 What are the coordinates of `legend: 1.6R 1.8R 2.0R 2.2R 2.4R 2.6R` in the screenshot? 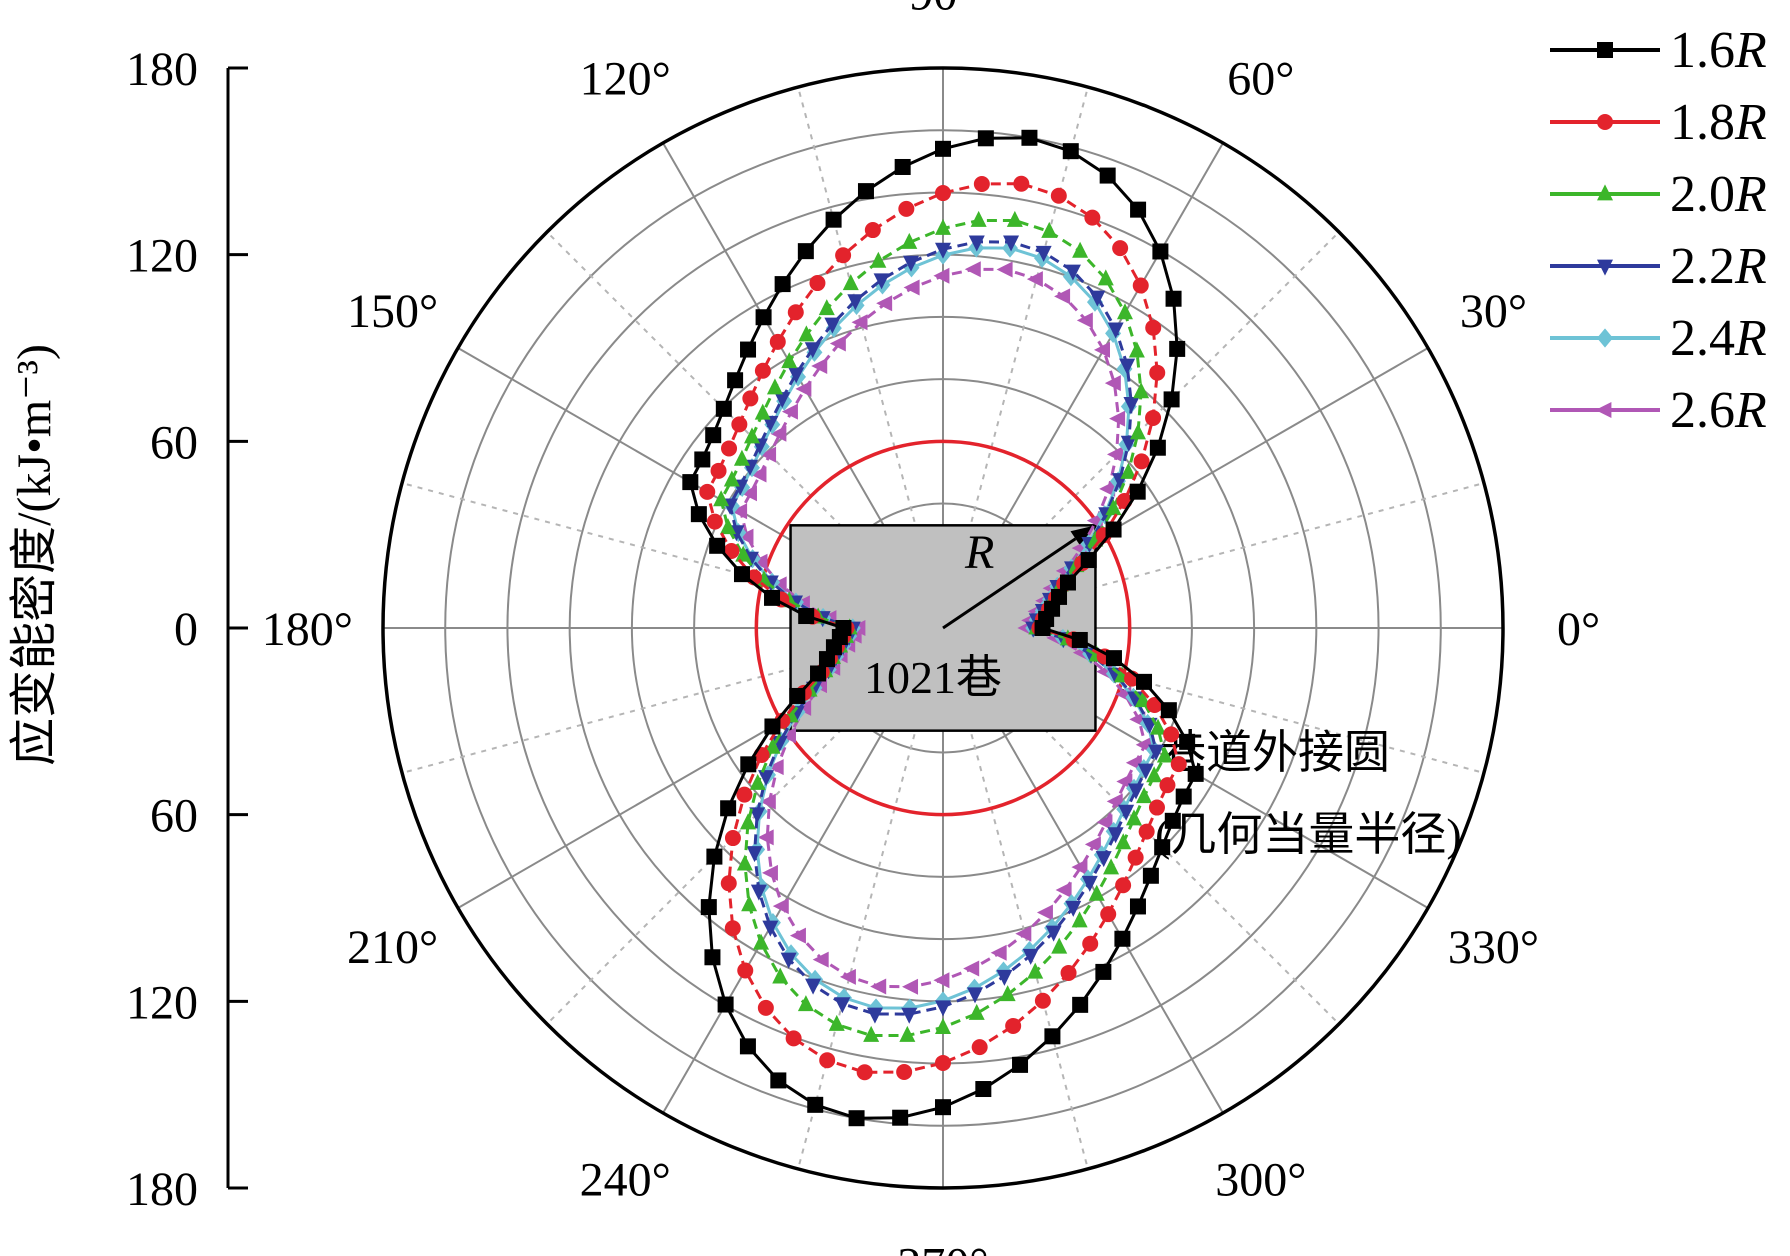 It's located at (1658, 230).